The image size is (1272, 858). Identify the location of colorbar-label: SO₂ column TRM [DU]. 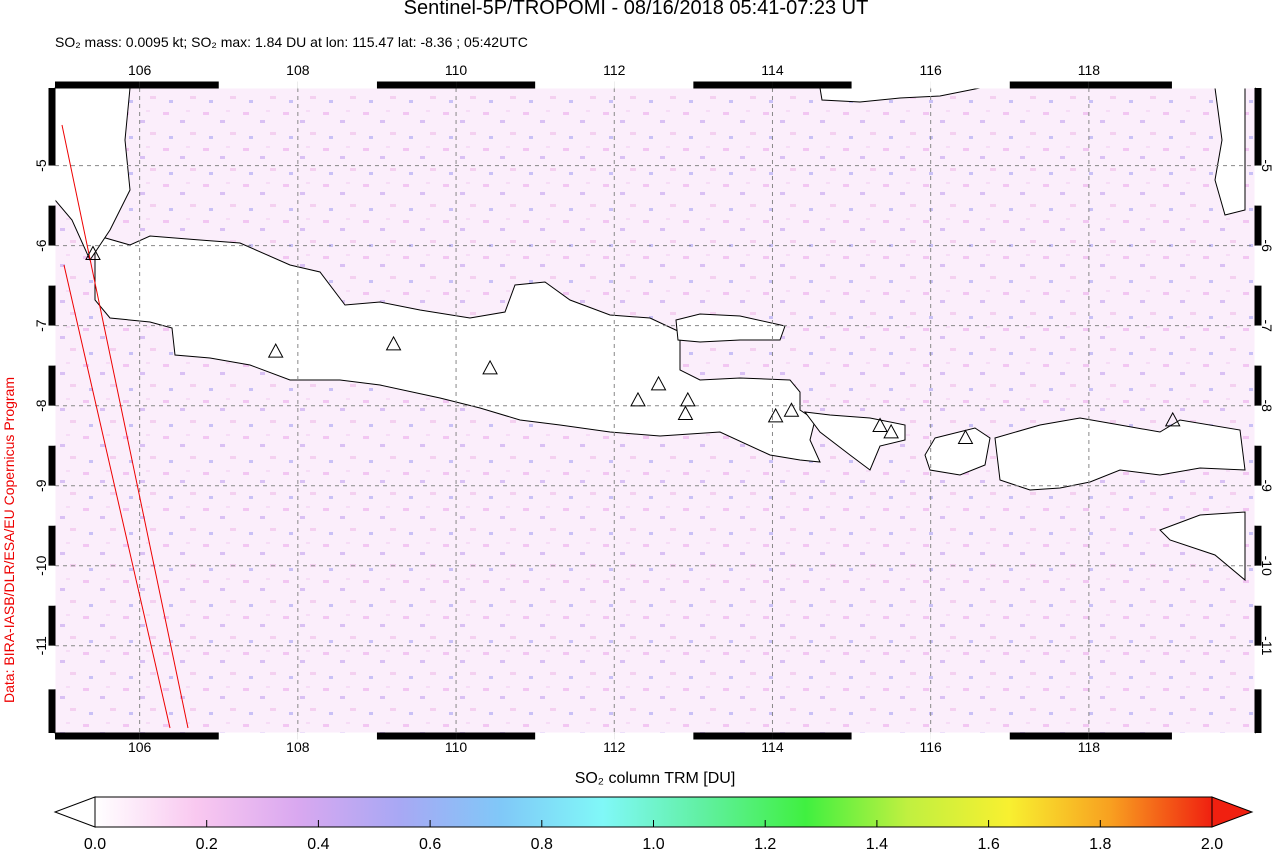
(655, 778).